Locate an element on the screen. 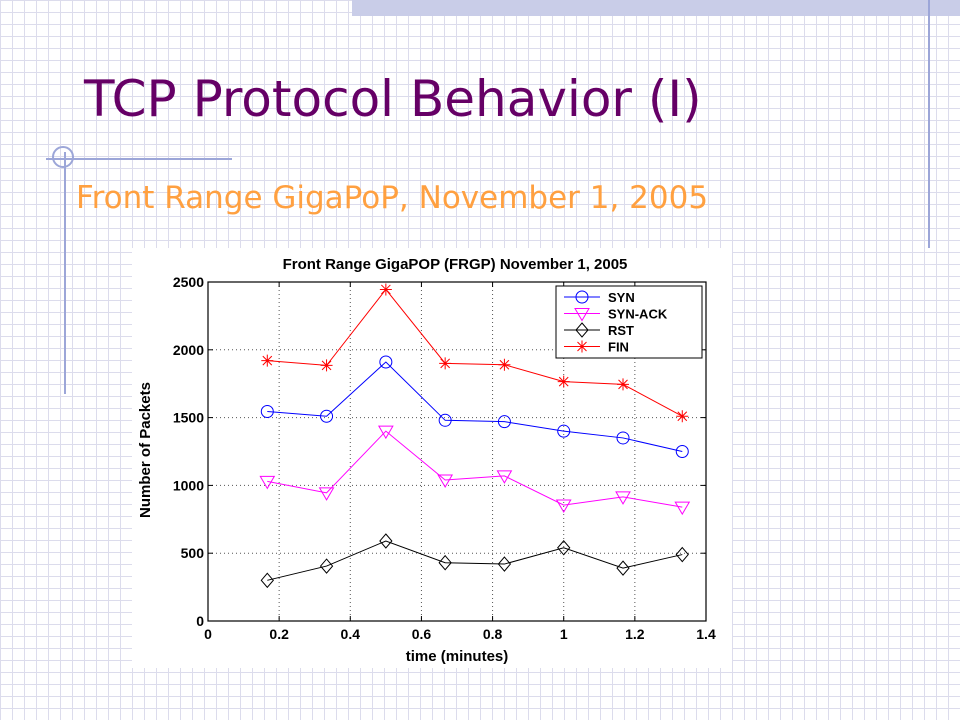 Image resolution: width=960 pixels, height=720 pixels. decor-ring is located at coordinates (63, 157).